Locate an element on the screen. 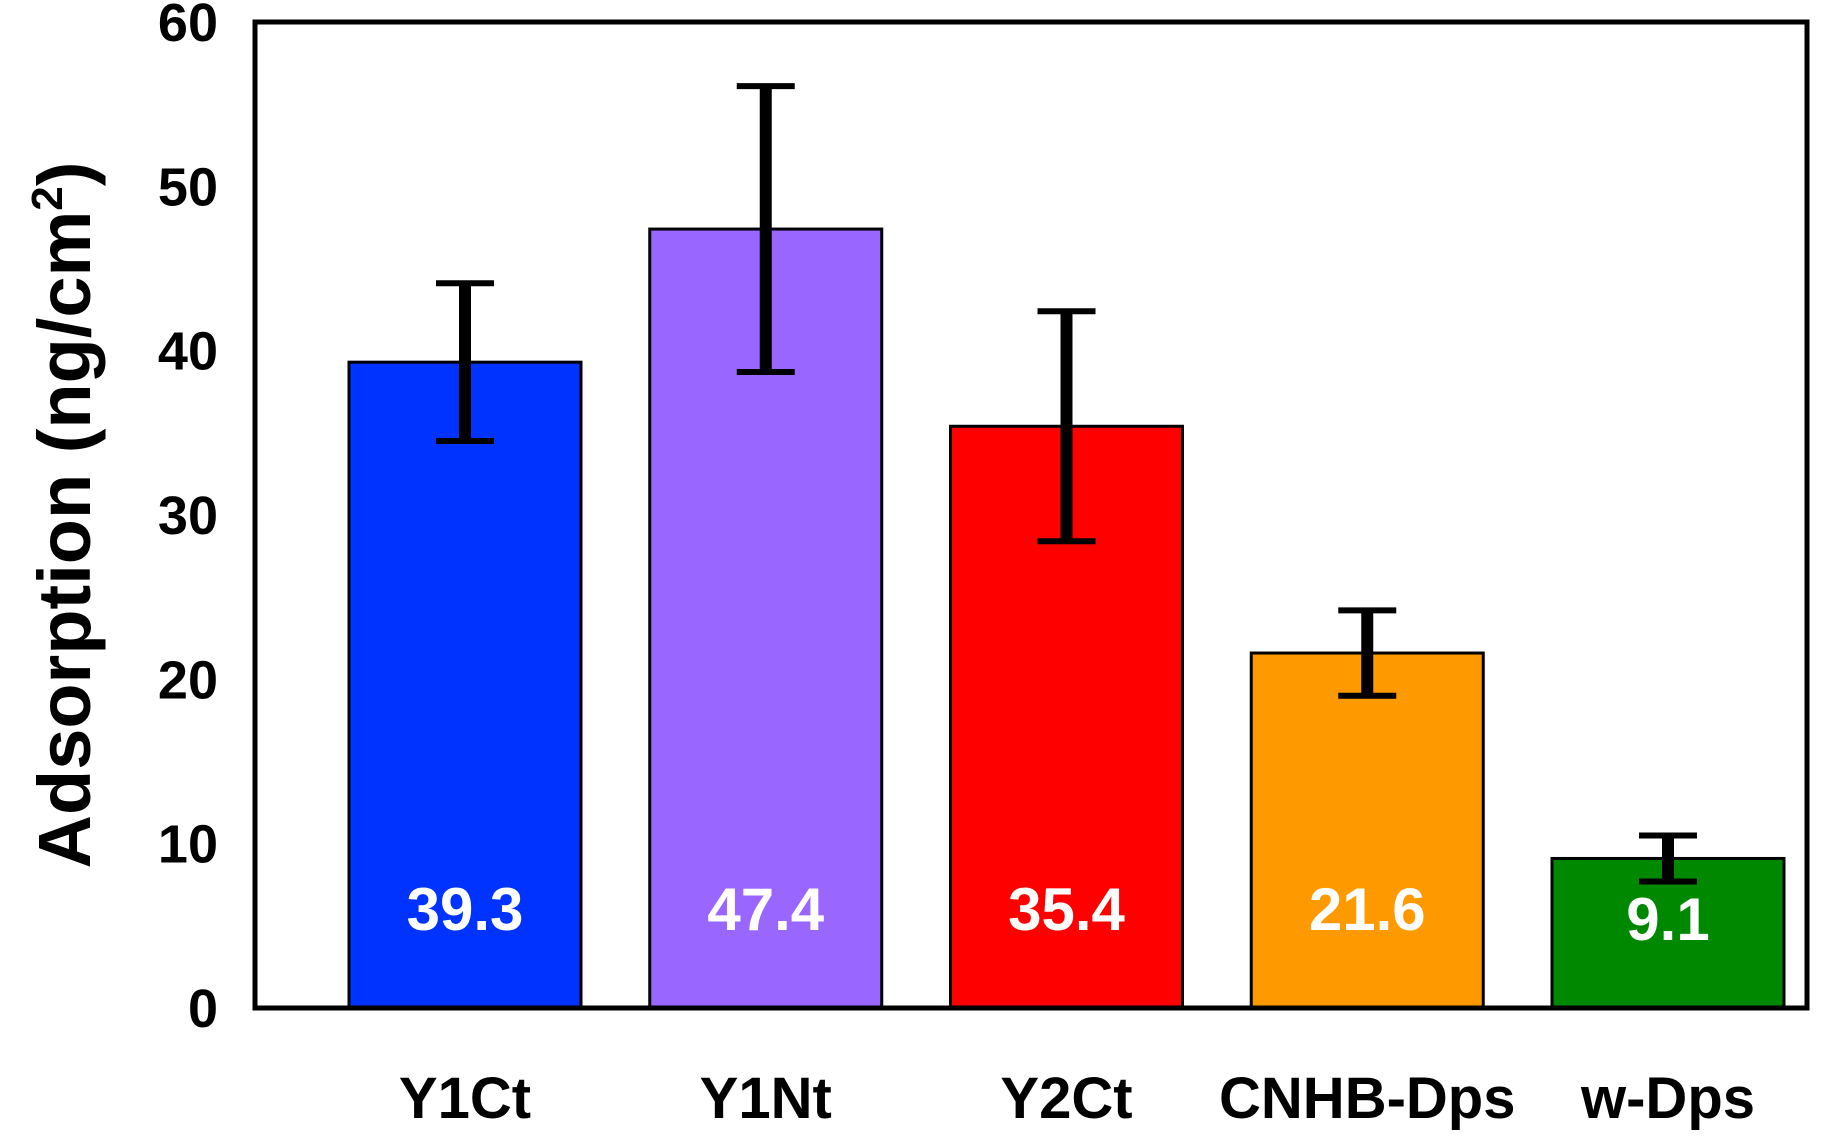  y-axis-title-main: Adsorption (ng/cm is located at coordinates (64, 540).